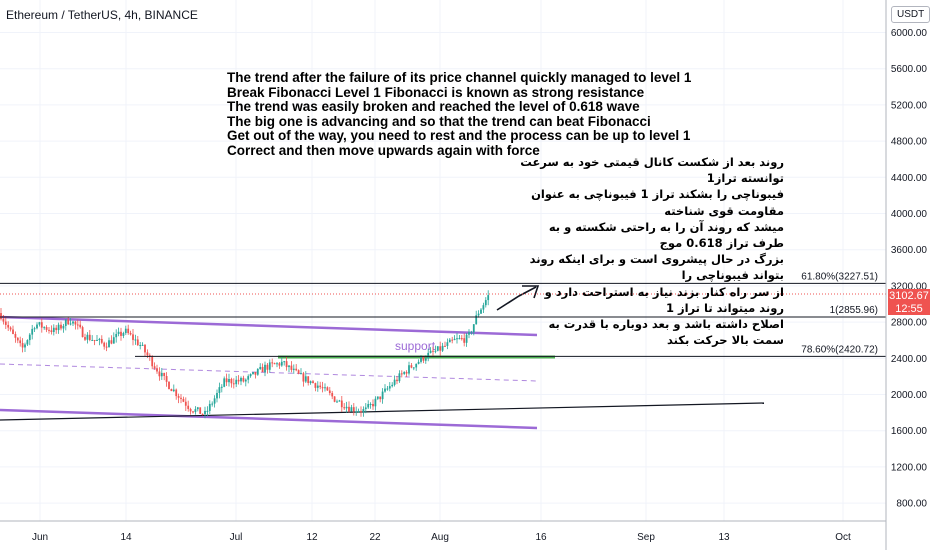  I want to click on y-tick-label: 3200.00, so click(909, 286).